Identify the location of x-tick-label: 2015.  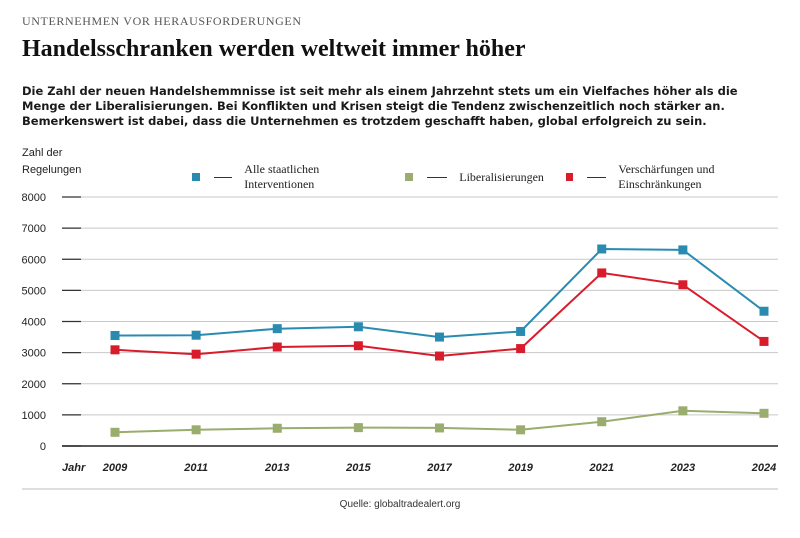
(358, 468).